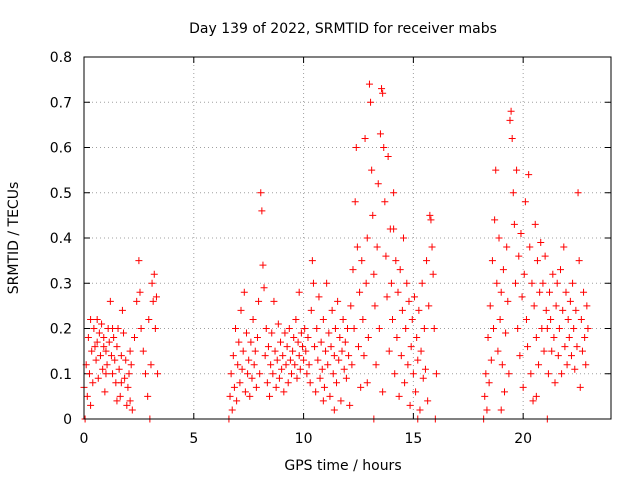  What do you see at coordinates (304, 439) in the screenshot?
I see `x-tick-label: 10` at bounding box center [304, 439].